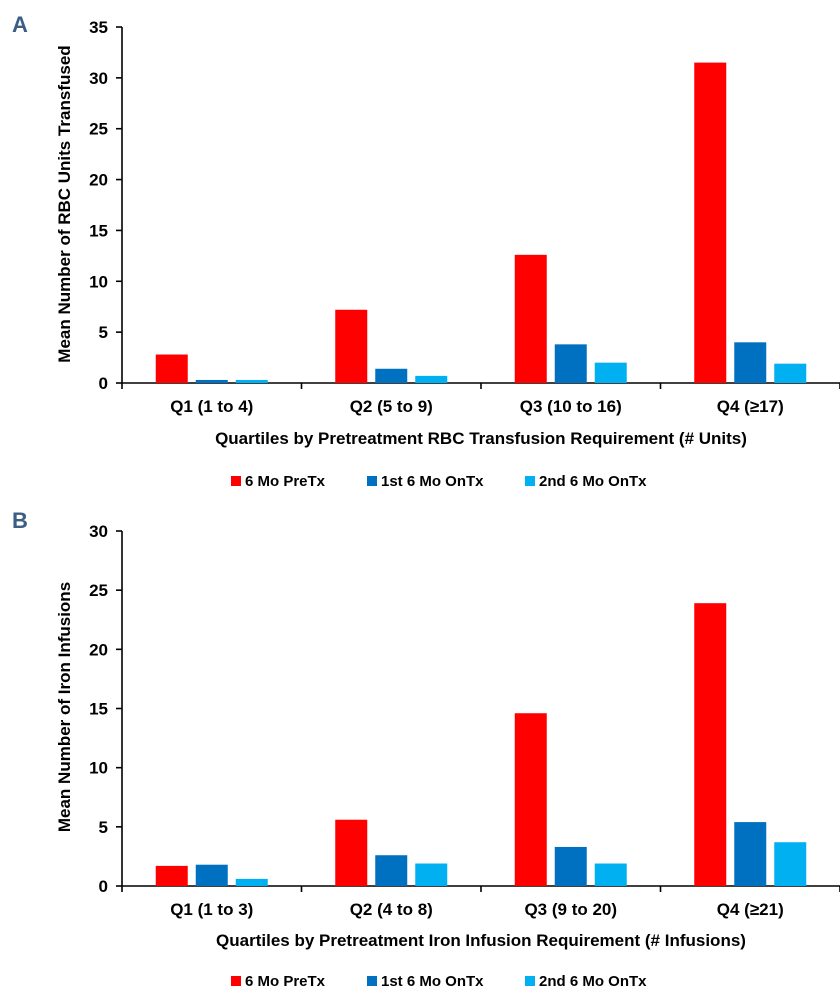 The image size is (840, 994). What do you see at coordinates (64, 707) in the screenshot?
I see `panel-b-y-axis-title: Mean Number of Iron Infusions` at bounding box center [64, 707].